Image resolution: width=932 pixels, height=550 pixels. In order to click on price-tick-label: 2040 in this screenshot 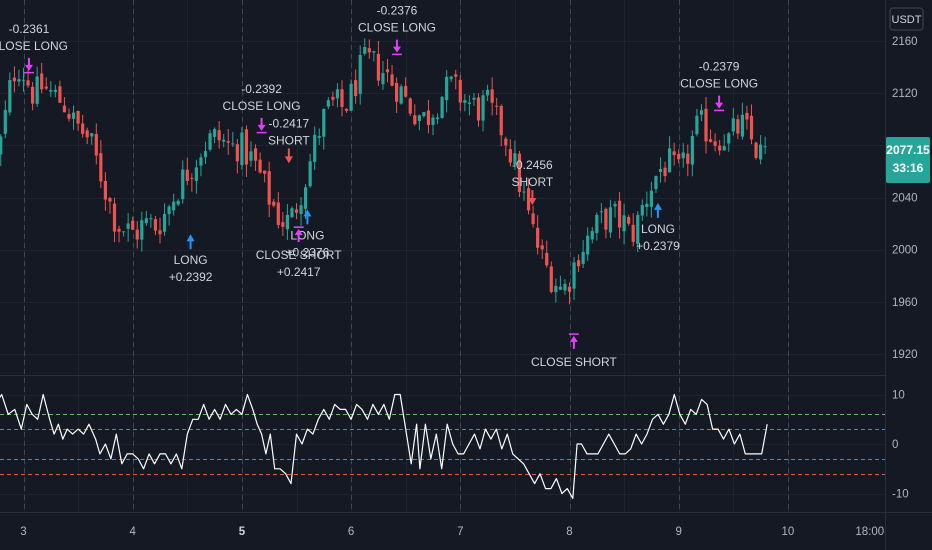, I will do `click(905, 199)`.